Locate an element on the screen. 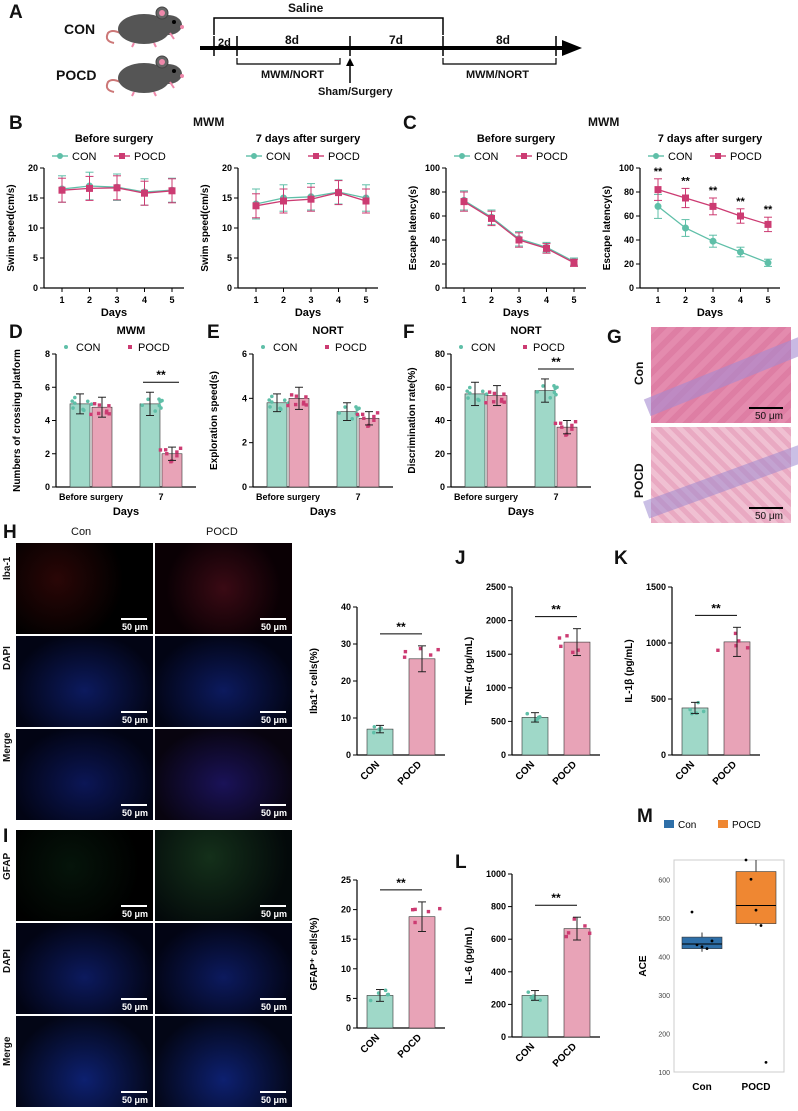 The height and width of the screenshot is (1111, 798). x-tick-label: 5 is located at coordinates (767, 300).